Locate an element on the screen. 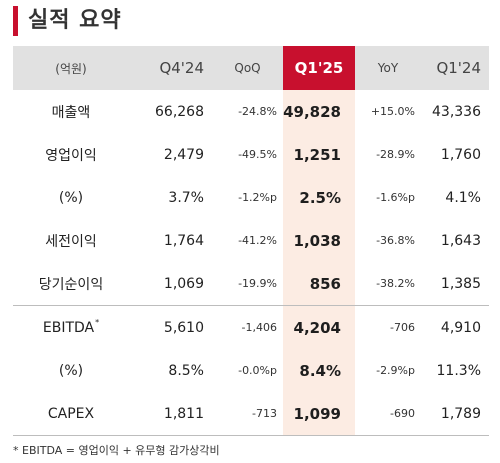 The height and width of the screenshot is (463, 500). table-row: 매출액 66,268 -24.8% 49,828 +15.0% 43,336 is located at coordinates (251, 111).